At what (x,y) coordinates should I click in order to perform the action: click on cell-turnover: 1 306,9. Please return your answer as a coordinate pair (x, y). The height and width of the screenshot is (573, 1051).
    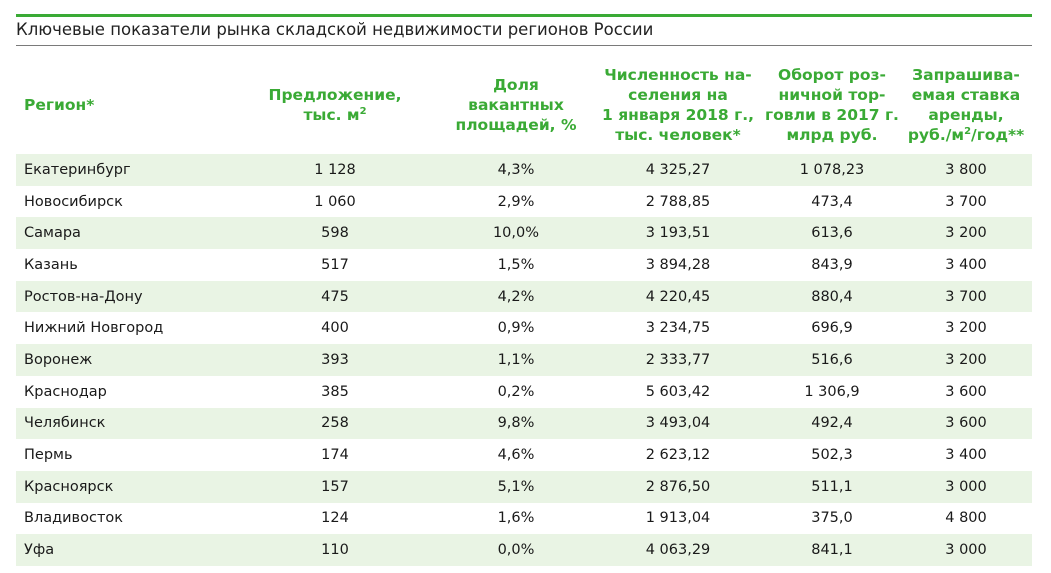
    Looking at the image, I should click on (832, 391).